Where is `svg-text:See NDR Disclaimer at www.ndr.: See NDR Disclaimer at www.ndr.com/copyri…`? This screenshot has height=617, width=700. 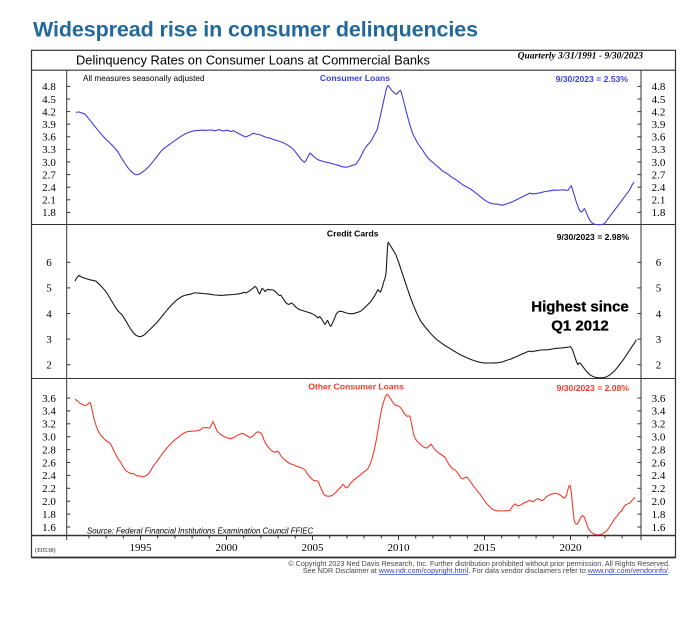
svg-text:See NDR Disclaimer at www.ndr.: See NDR Disclaimer at www.ndr.com/copyri… is located at coordinates (486, 570).